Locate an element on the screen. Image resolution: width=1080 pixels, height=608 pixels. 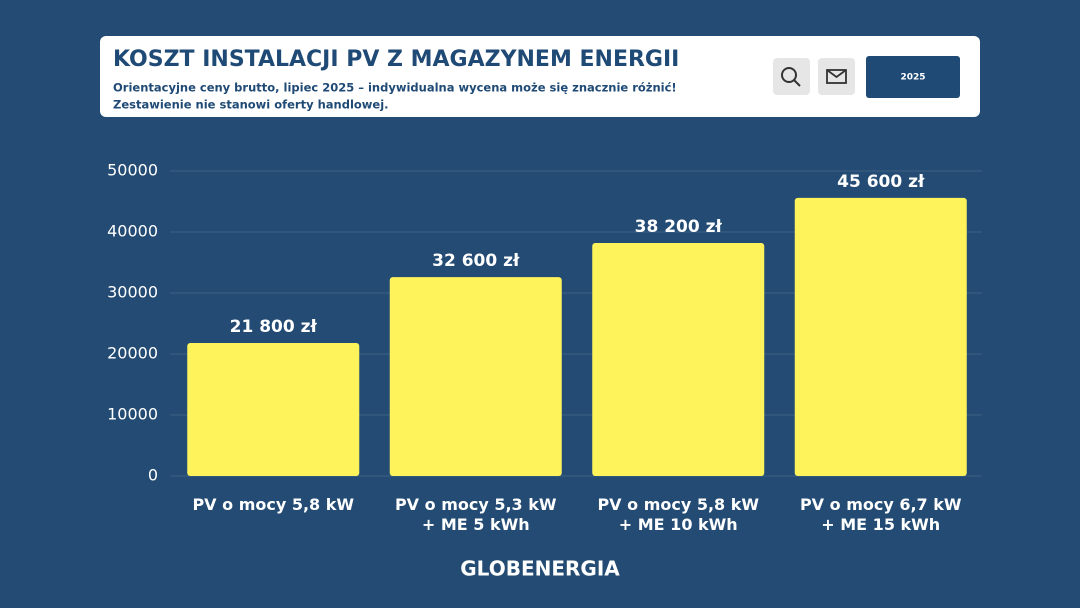
value-label: 45 600 zł is located at coordinates (881, 182).